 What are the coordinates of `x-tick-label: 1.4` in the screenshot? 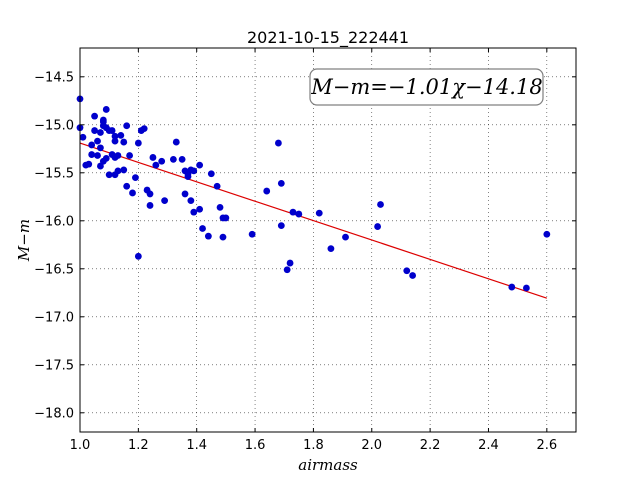 It's located at (196, 445).